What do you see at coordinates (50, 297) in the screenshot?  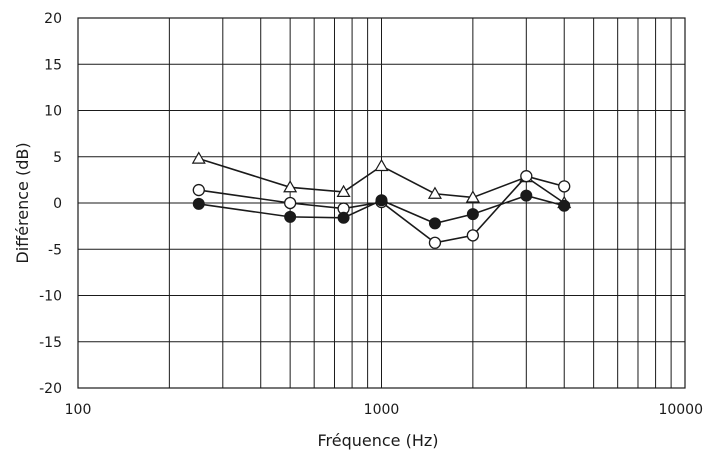 I see `y-tick-label: -10` at bounding box center [50, 297].